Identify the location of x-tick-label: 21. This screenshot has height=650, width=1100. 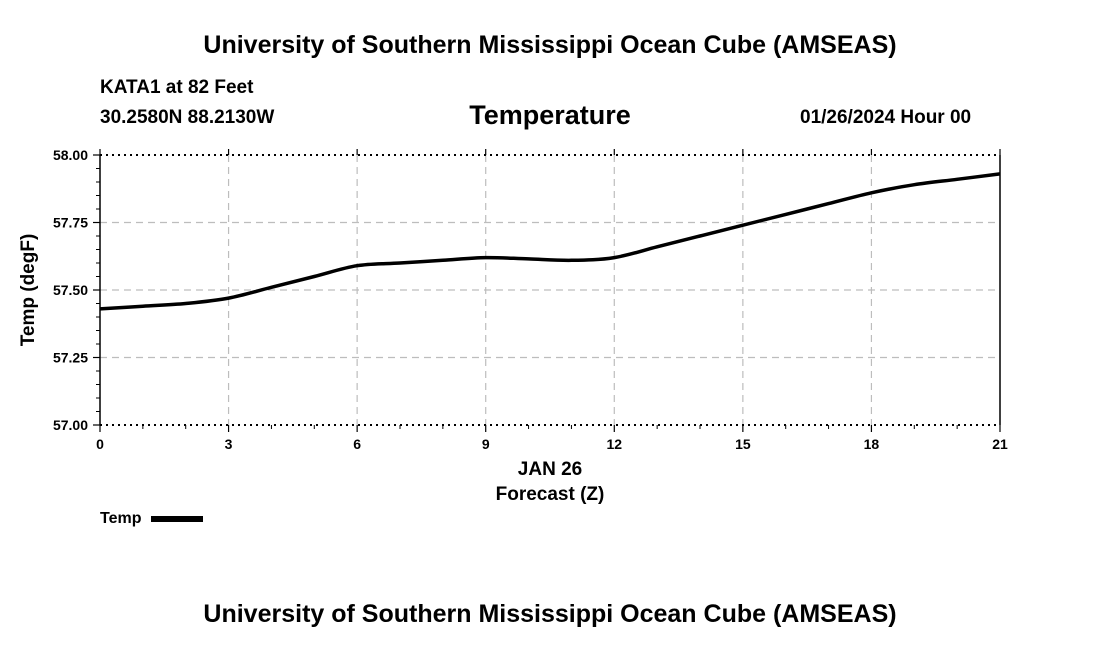
(1000, 444).